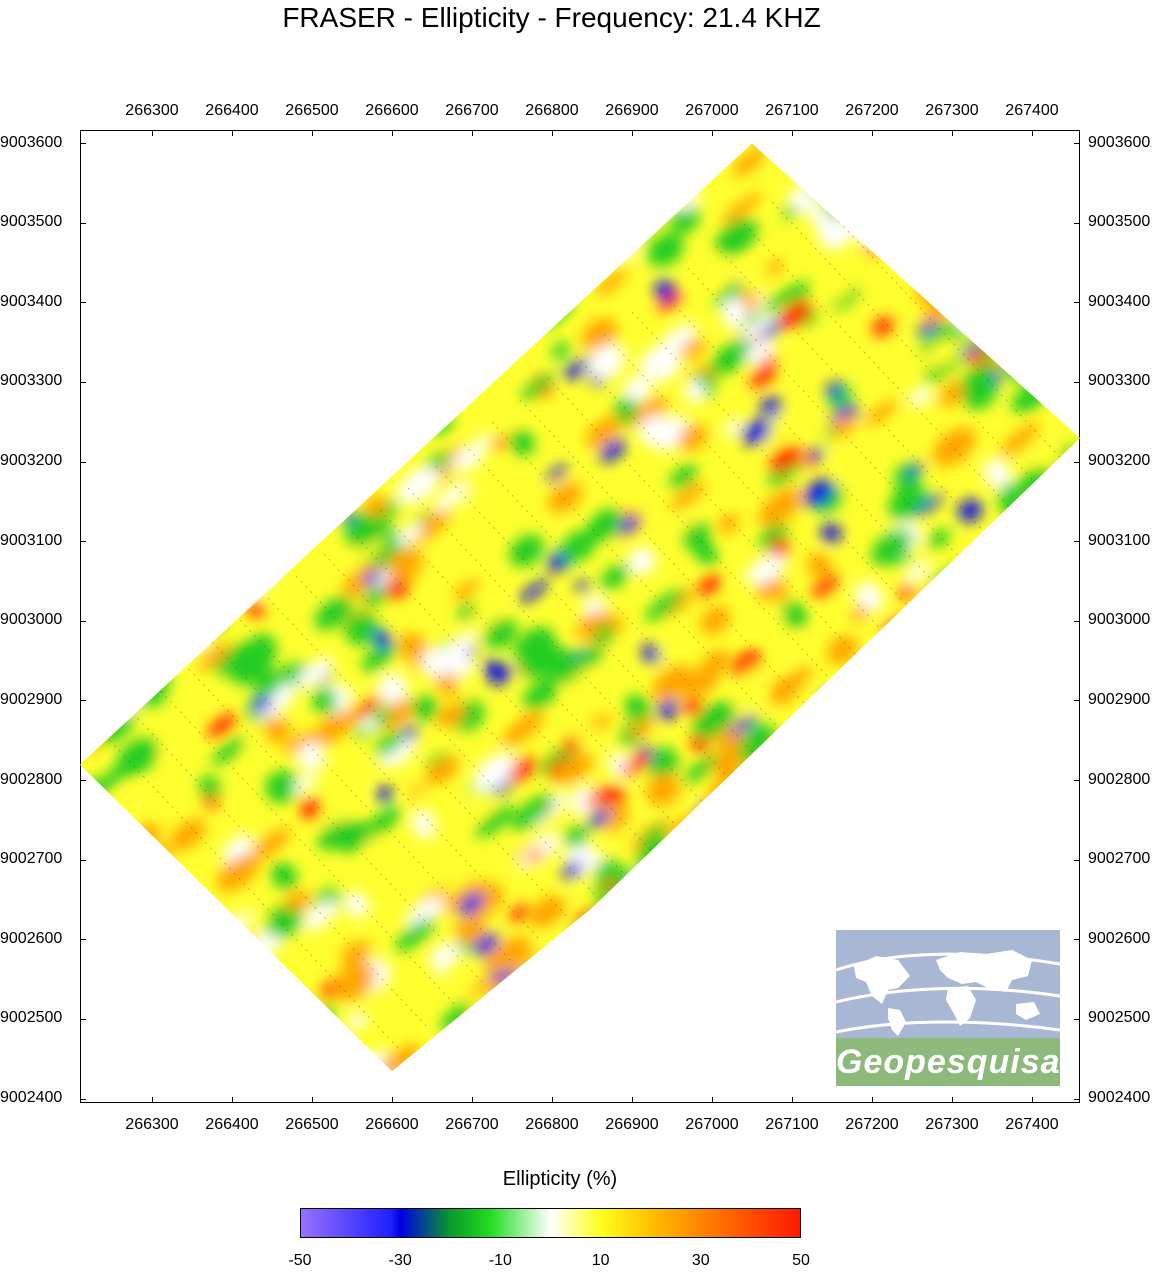 This screenshot has width=1158, height=1272. What do you see at coordinates (152, 1124) in the screenshot?
I see `x-tick-label: 266300` at bounding box center [152, 1124].